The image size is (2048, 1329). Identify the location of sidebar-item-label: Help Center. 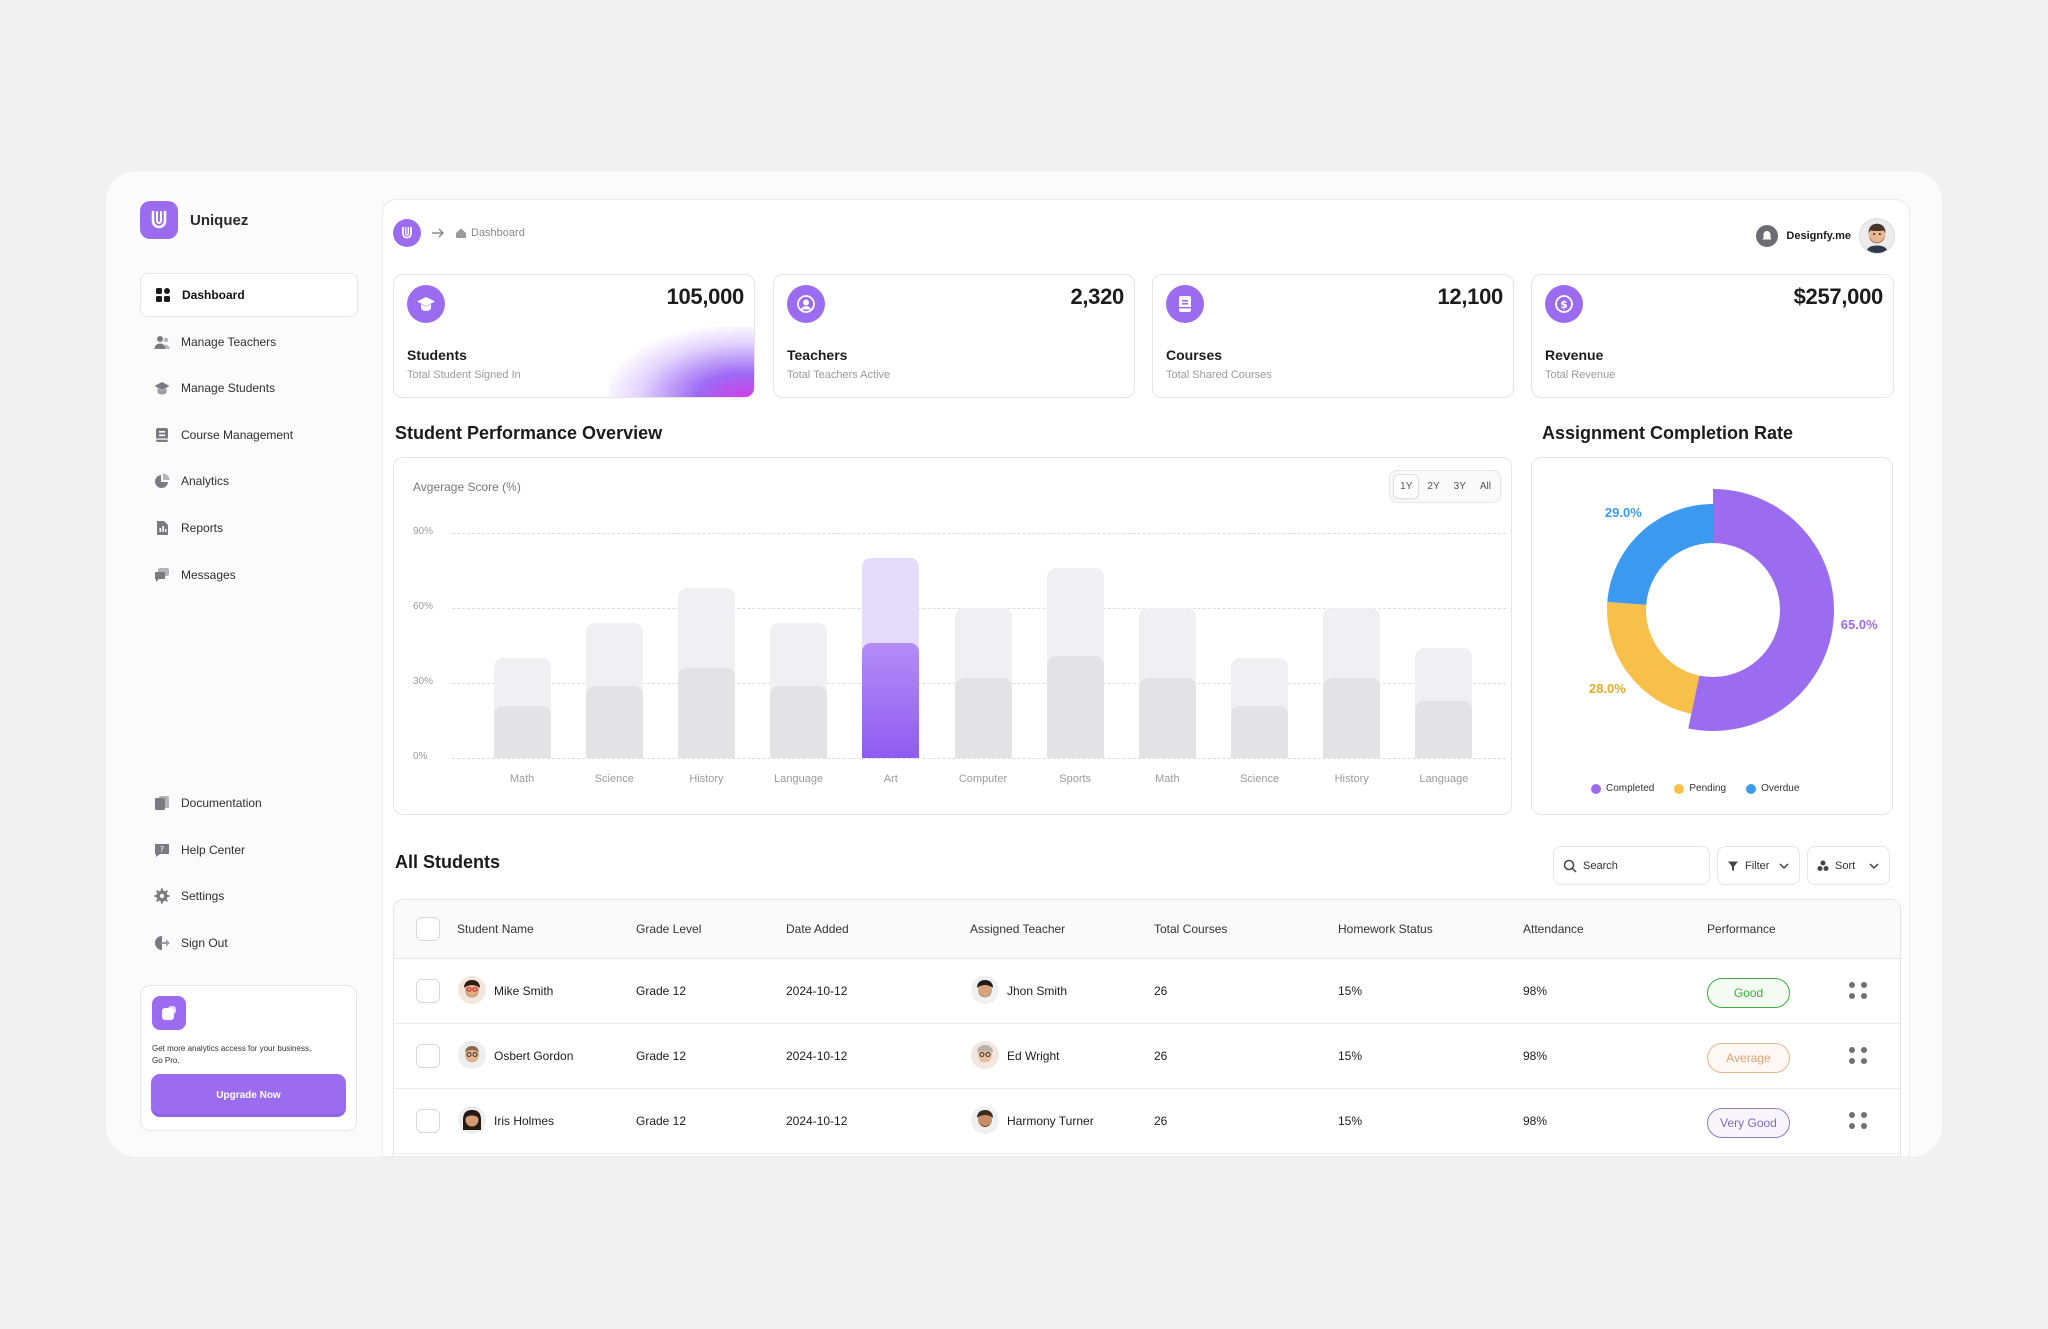
(213, 849).